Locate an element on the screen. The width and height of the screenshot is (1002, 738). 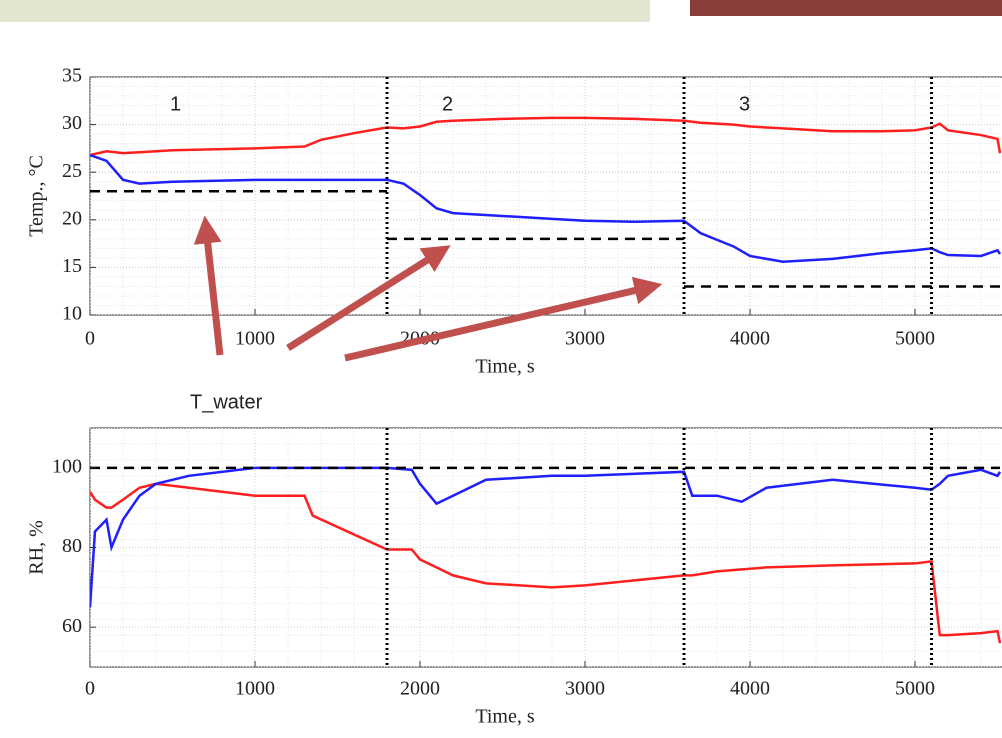
x-tick-label: 2000 is located at coordinates (420, 689).